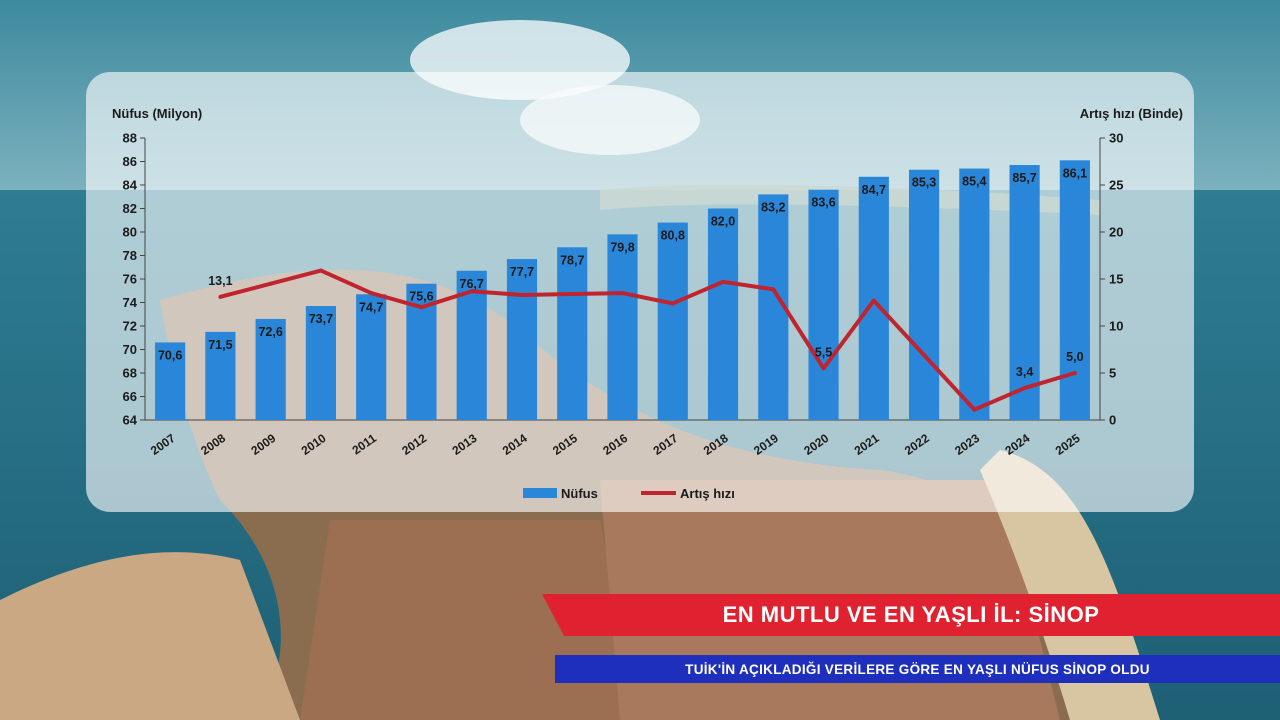 Image resolution: width=1280 pixels, height=720 pixels. What do you see at coordinates (773, 207) in the screenshot?
I see `bar-value-label: 83,2` at bounding box center [773, 207].